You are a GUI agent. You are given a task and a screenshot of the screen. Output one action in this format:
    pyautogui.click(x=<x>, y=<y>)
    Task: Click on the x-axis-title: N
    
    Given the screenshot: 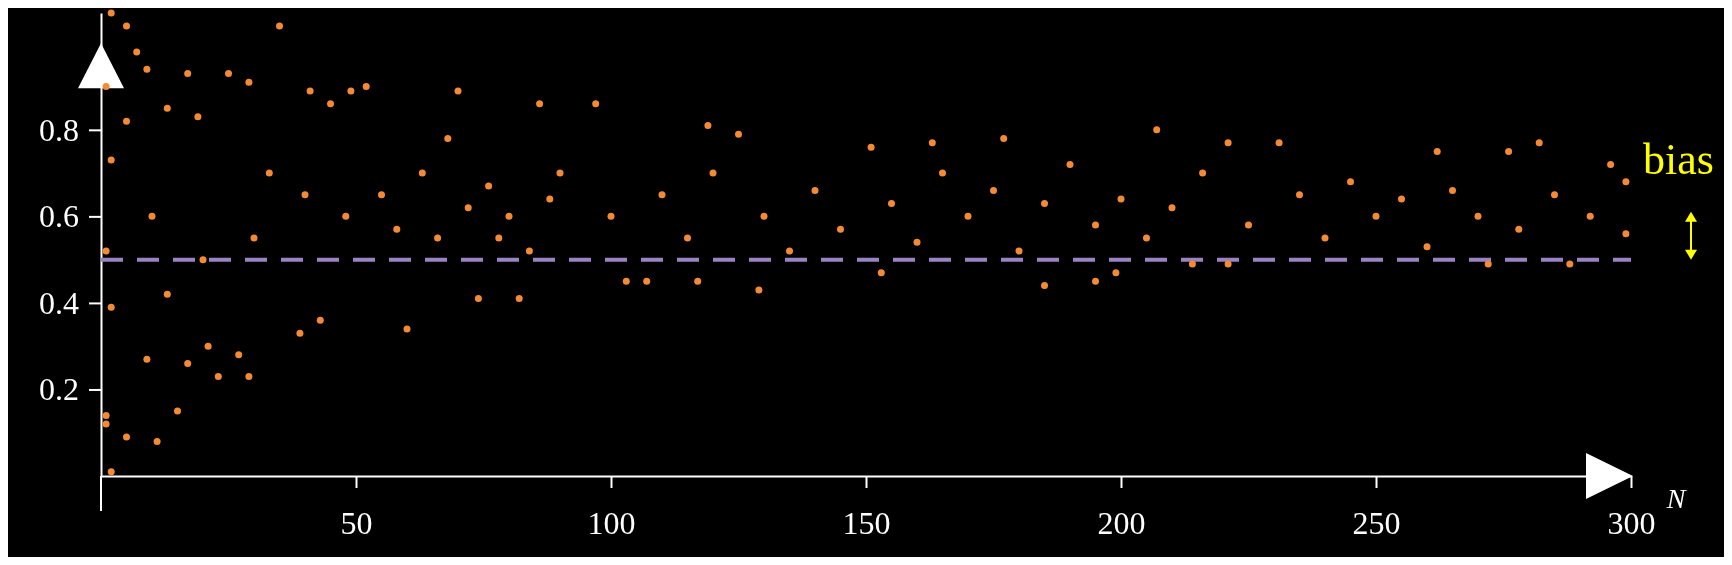 What is the action you would take?
    pyautogui.click(x=1676, y=498)
    